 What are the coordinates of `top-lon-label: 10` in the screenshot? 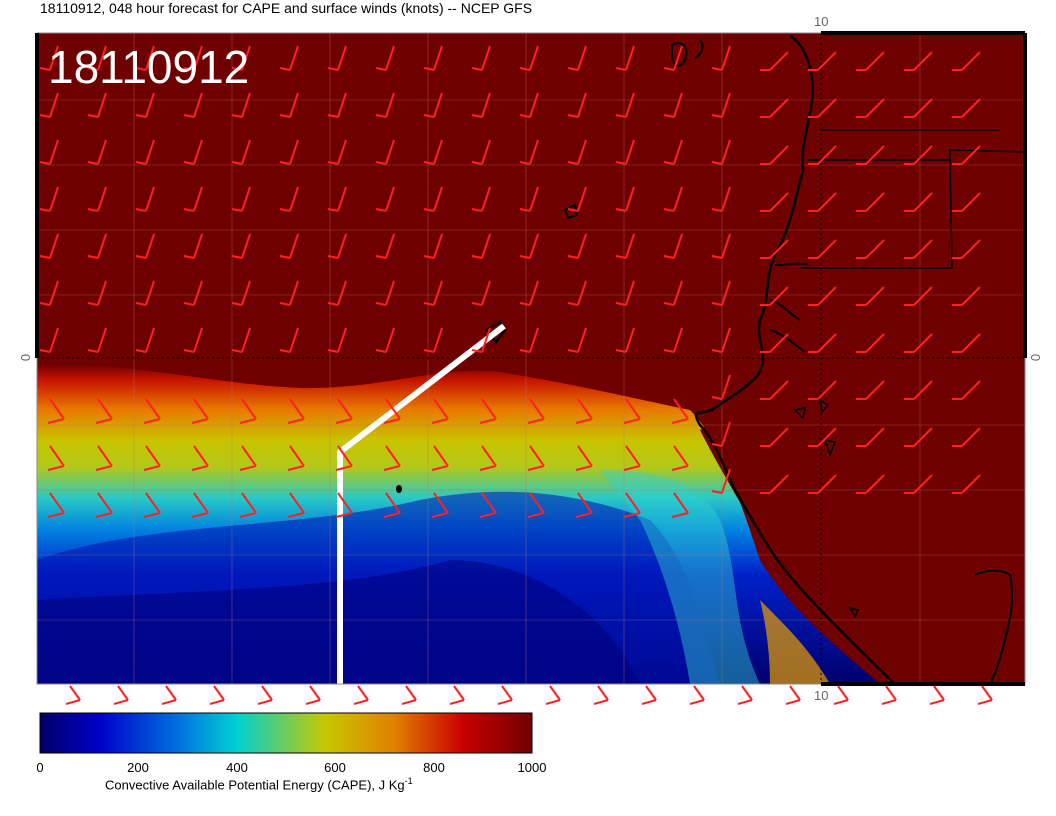 It's located at (821, 21).